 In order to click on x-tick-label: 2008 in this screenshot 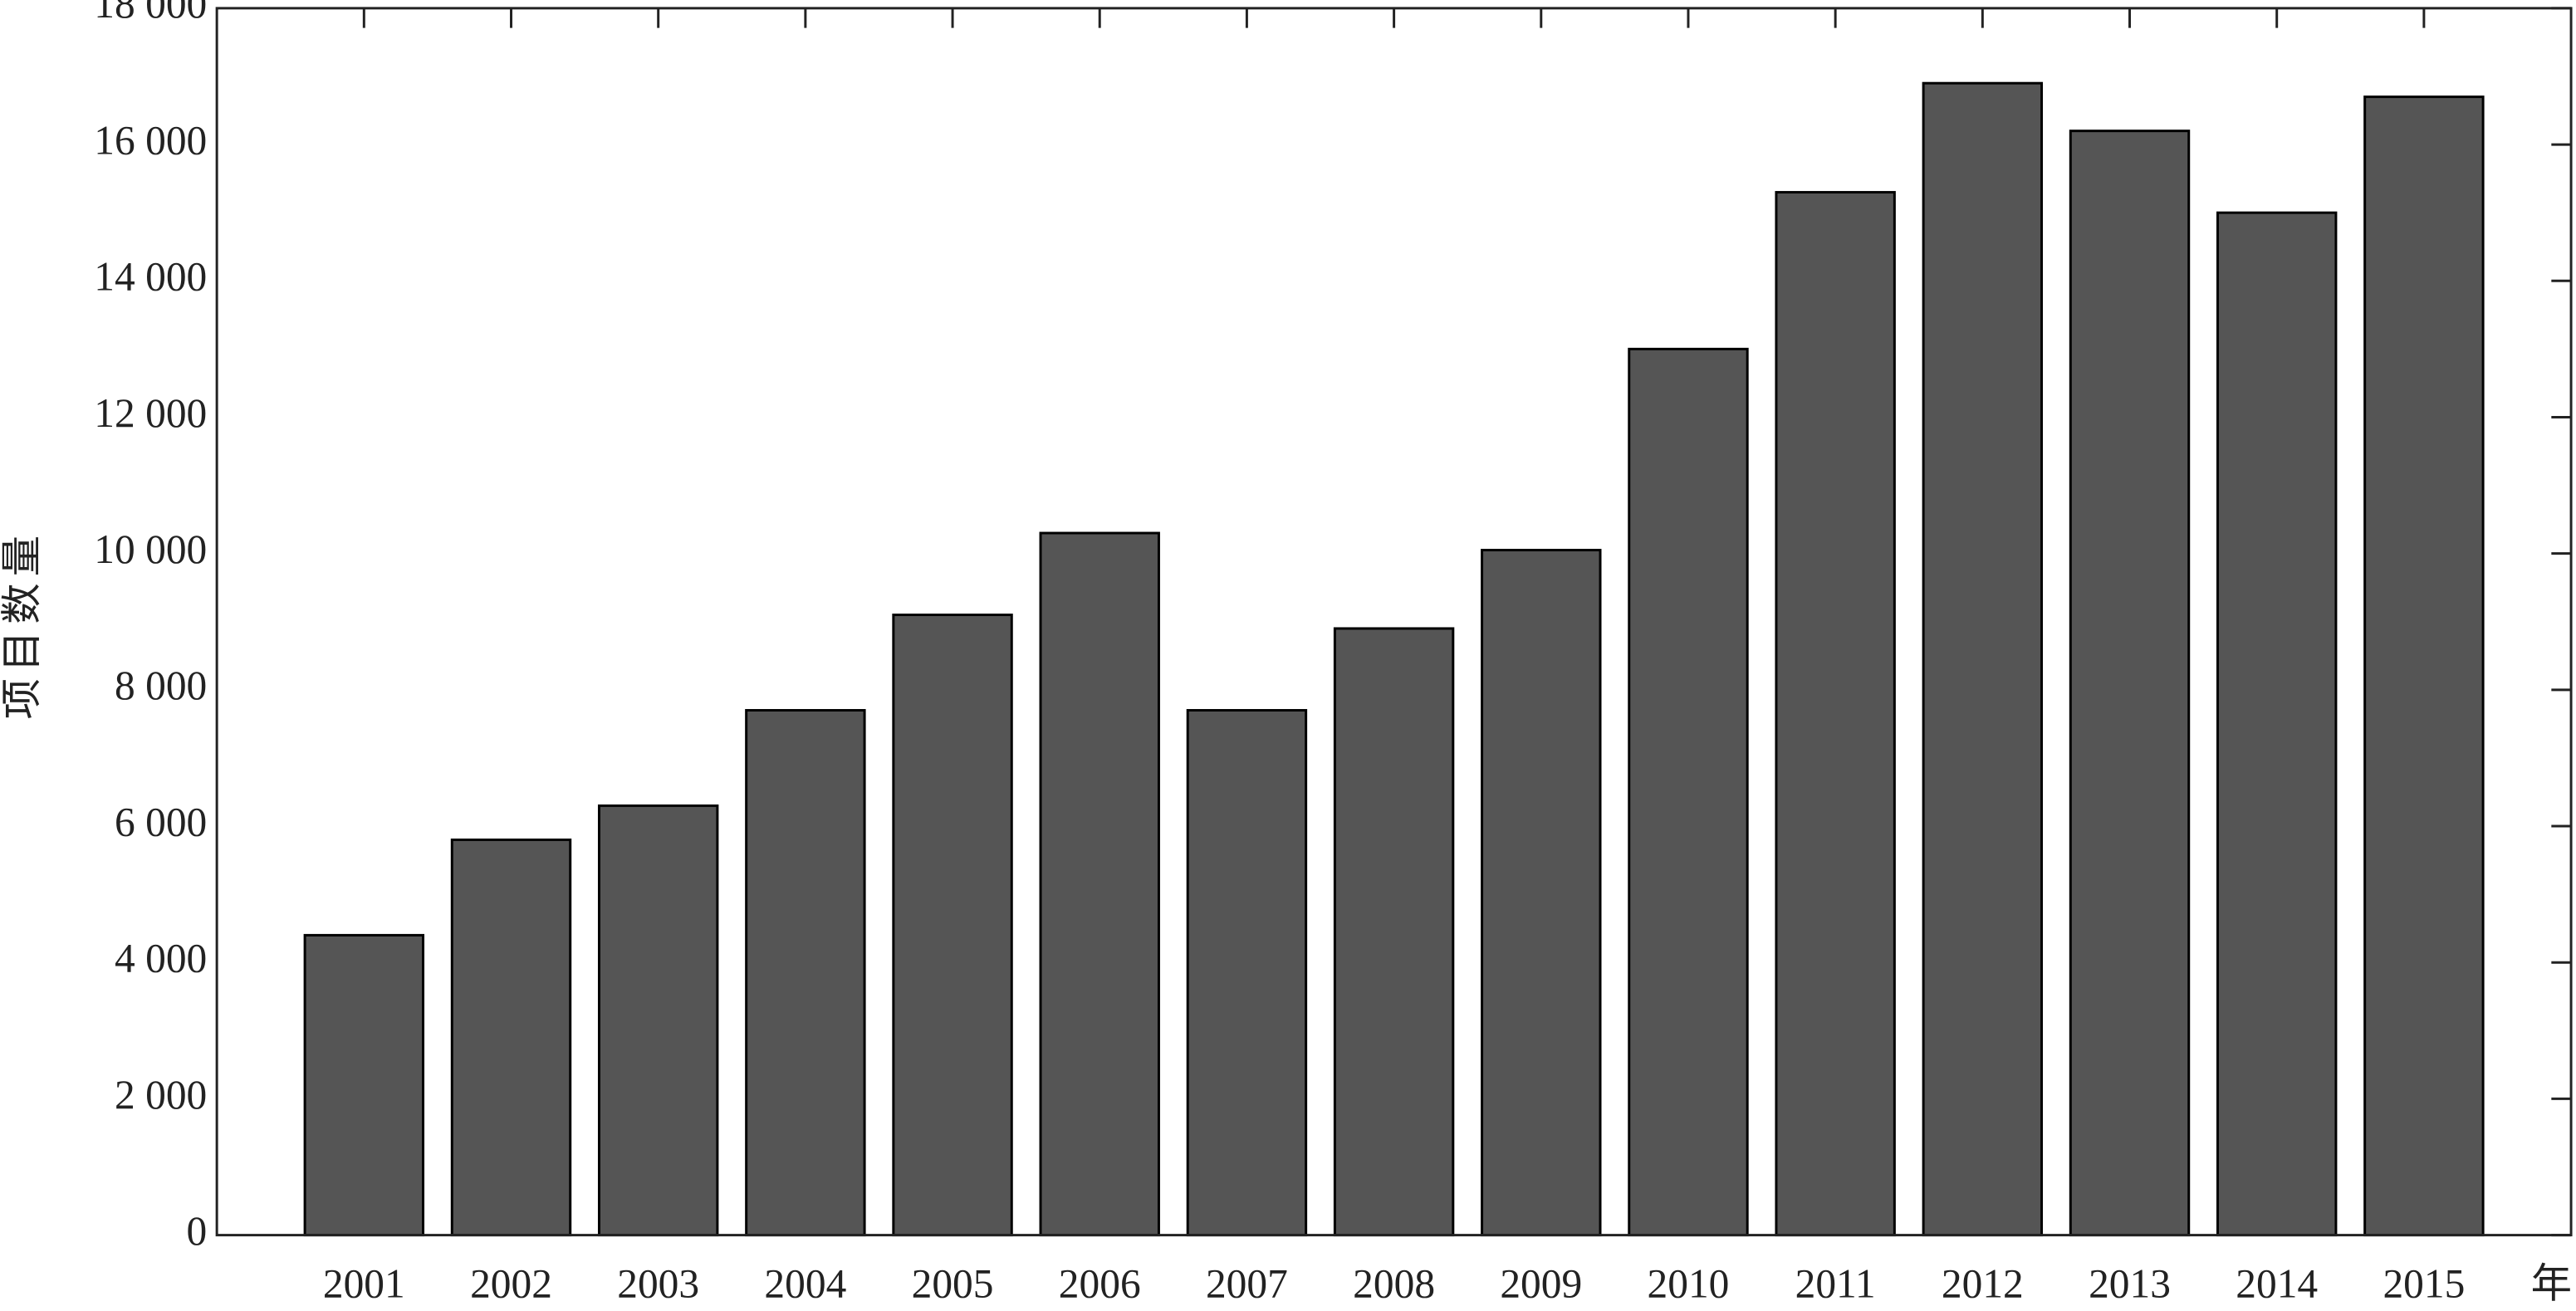, I will do `click(1394, 1283)`.